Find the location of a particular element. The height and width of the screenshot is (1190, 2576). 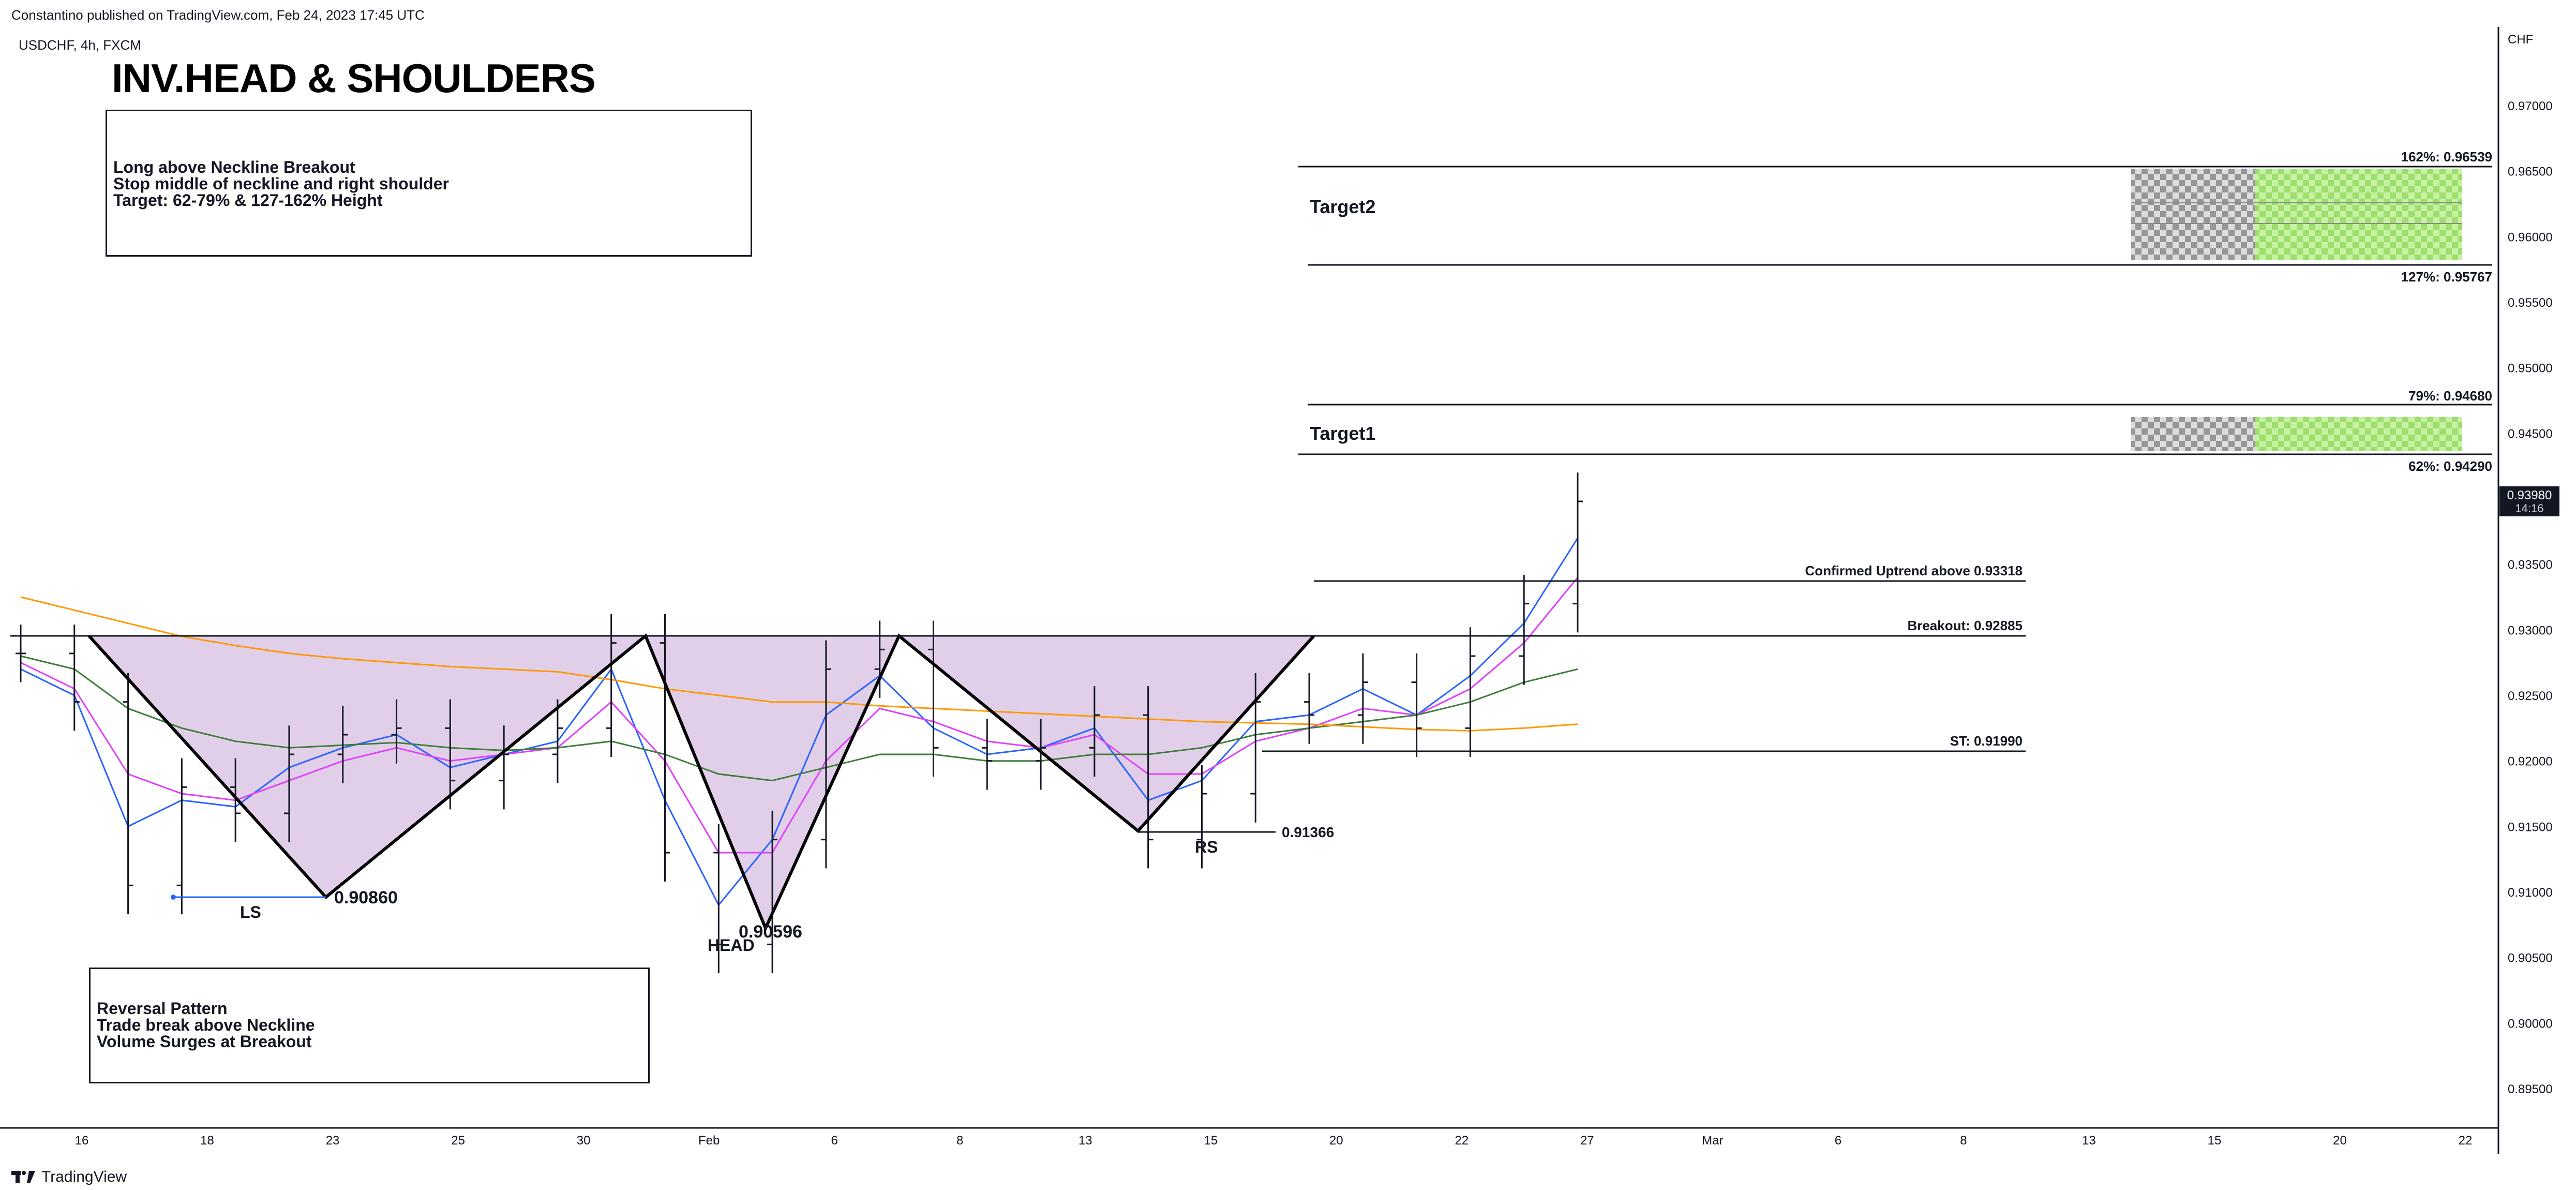

target1-zone is located at coordinates (2296, 434).